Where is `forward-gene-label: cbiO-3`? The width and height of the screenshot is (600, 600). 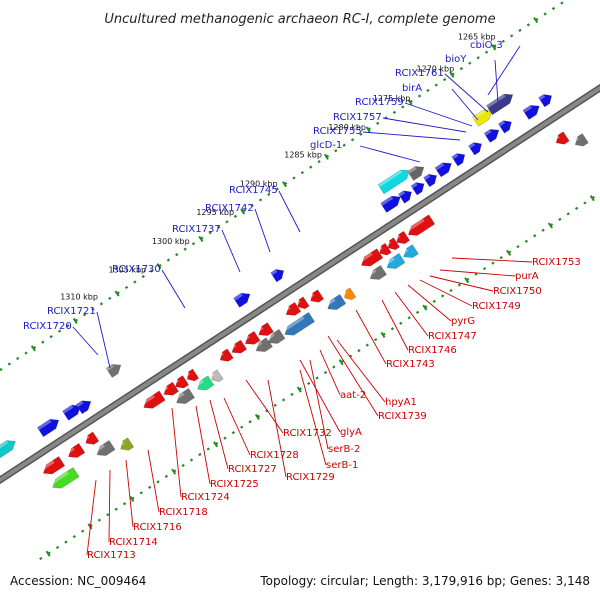
forward-gene-label: cbiO-3 is located at coordinates (486, 45).